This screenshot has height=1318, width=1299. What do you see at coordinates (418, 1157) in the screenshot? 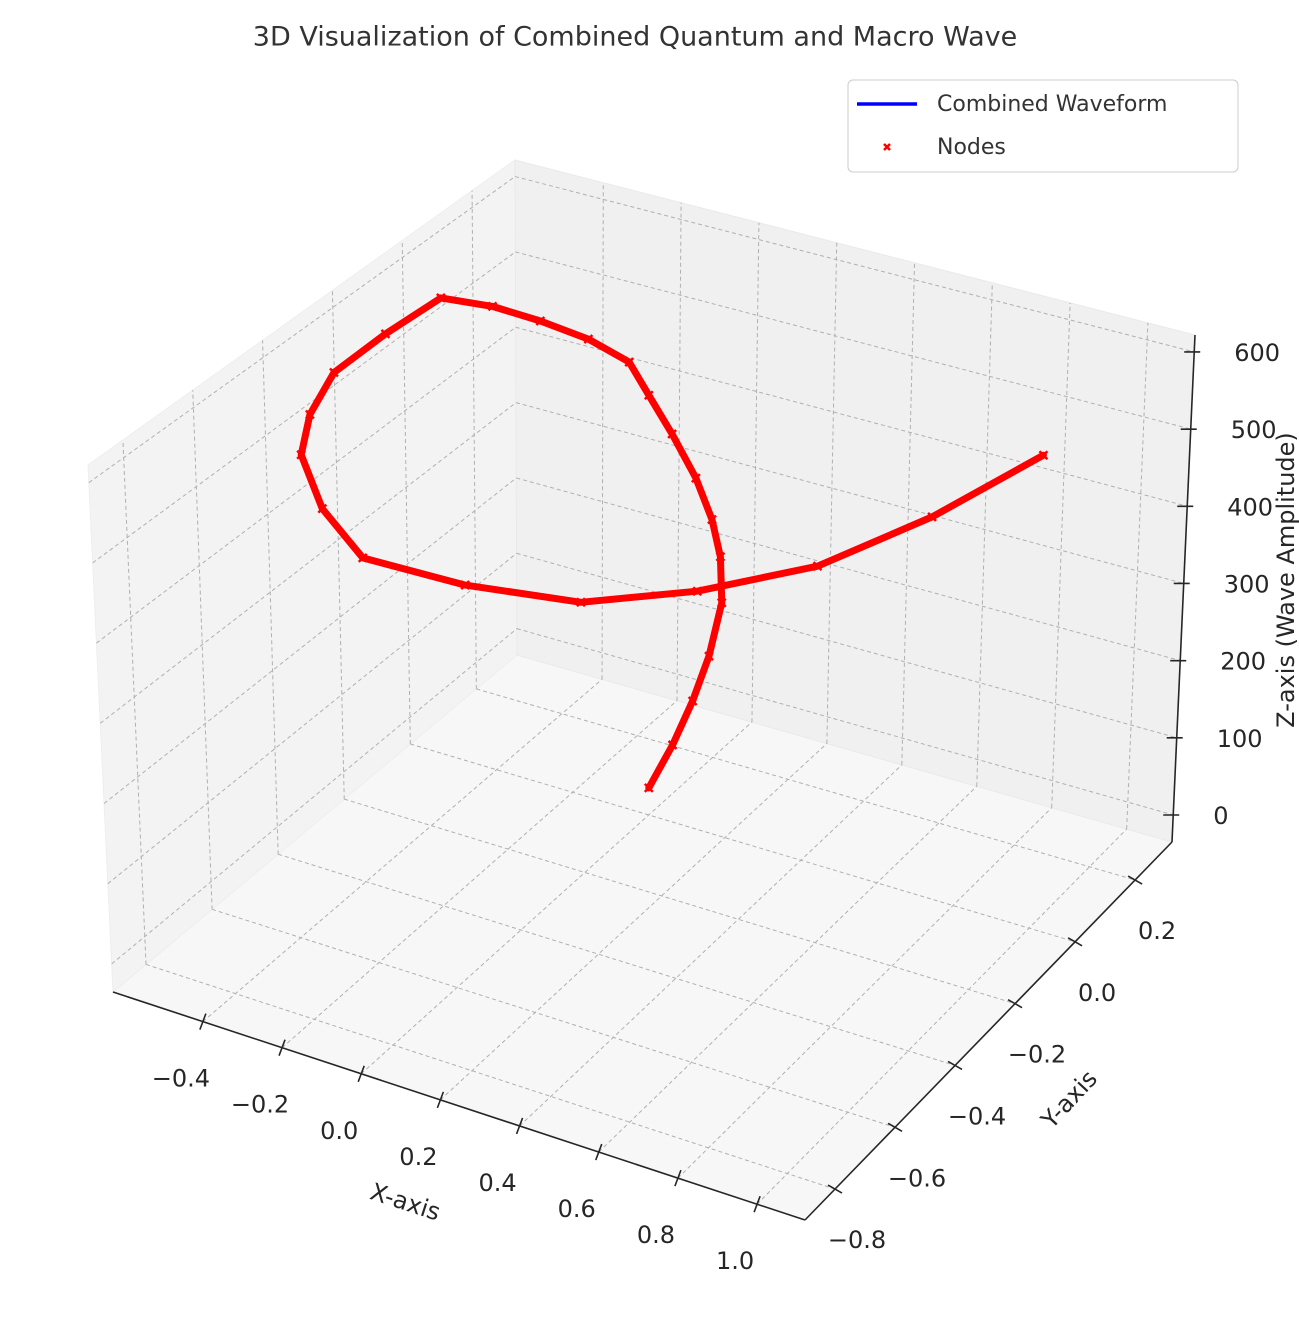
I see `x-tick-label: 0.2` at bounding box center [418, 1157].